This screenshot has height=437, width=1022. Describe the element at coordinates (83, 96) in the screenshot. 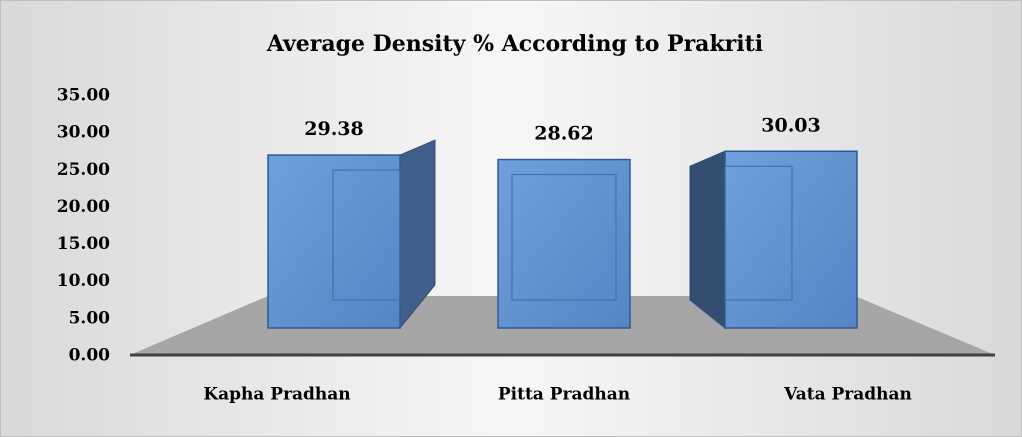

I see `y-tick-label: 35.00` at that location.